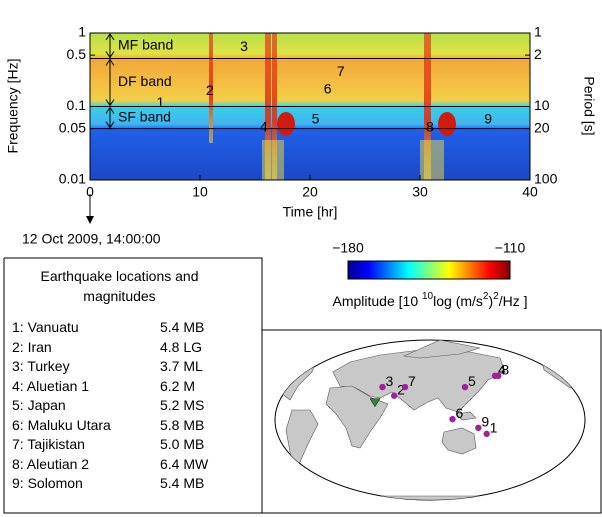  What do you see at coordinates (430, 127) in the screenshot?
I see `event-label: 8` at bounding box center [430, 127].